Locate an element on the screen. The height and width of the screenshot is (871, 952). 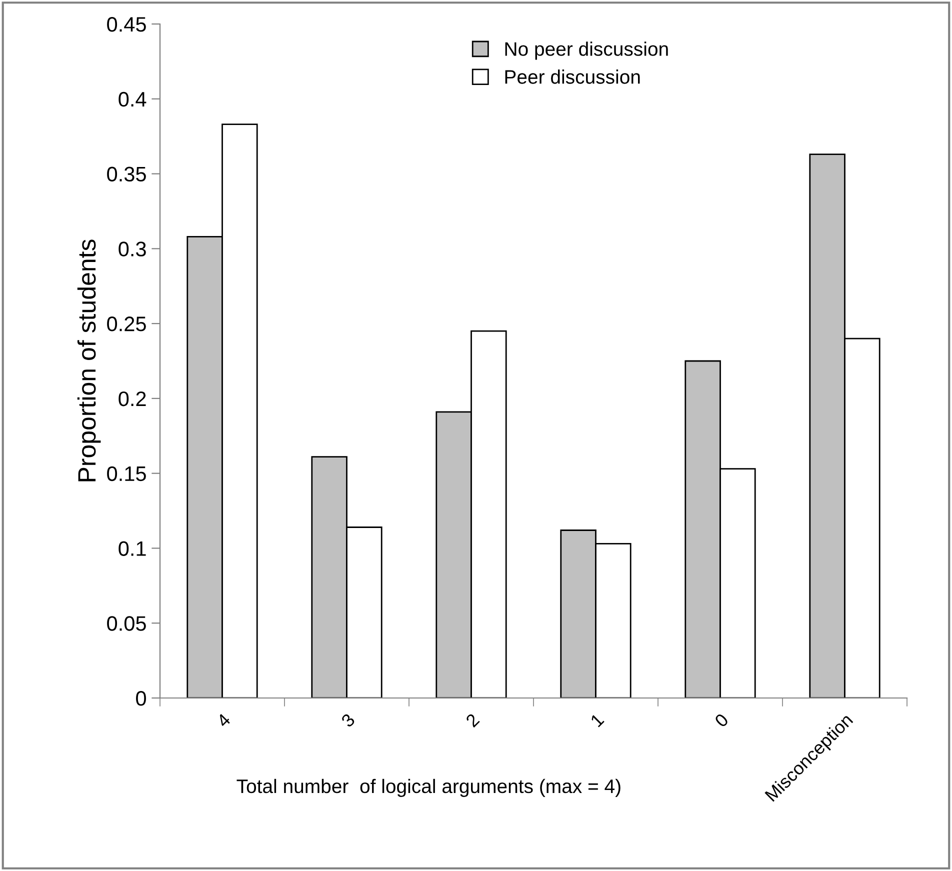
x-tick-label: 2 is located at coordinates (472, 720).